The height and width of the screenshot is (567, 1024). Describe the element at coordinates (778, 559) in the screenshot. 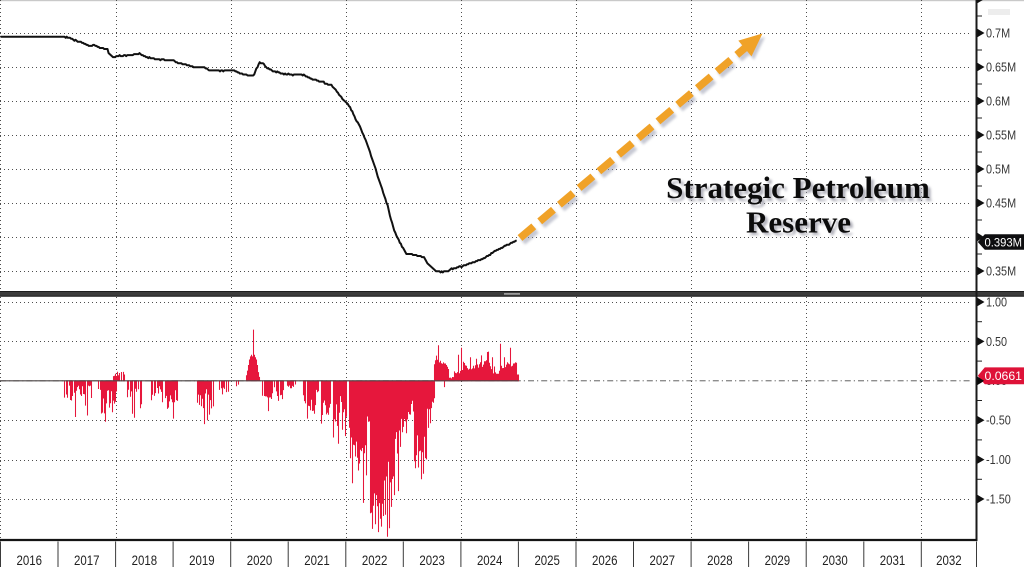

I see `svg-text: 2029` at that location.